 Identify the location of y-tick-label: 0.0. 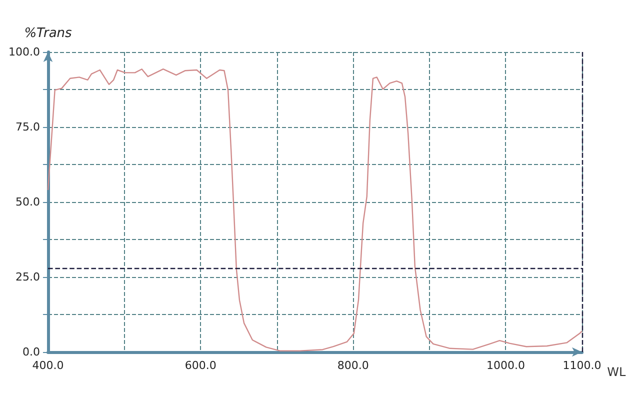
(31, 352).